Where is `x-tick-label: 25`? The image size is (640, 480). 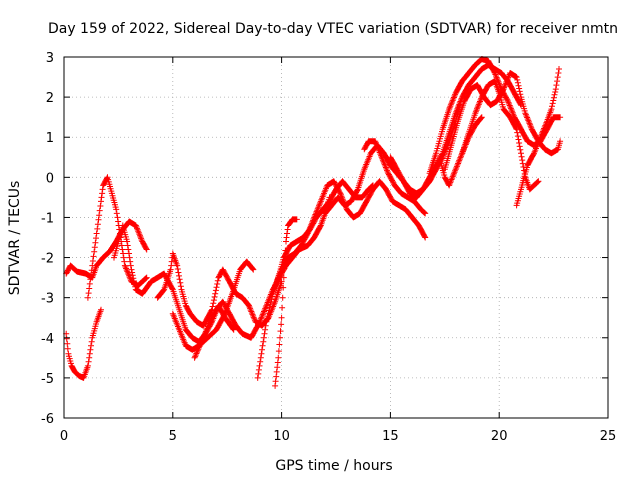
x-tick-label: 25 is located at coordinates (608, 436).